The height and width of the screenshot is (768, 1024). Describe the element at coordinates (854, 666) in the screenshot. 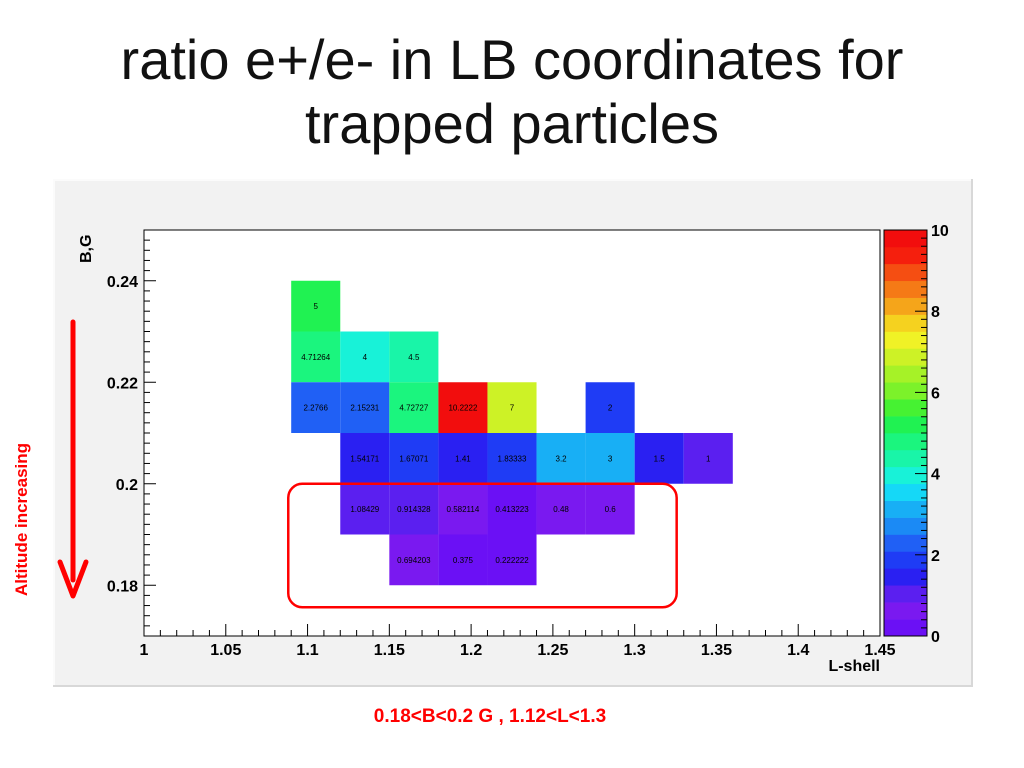

I see `x-axis-label: L-shell` at that location.